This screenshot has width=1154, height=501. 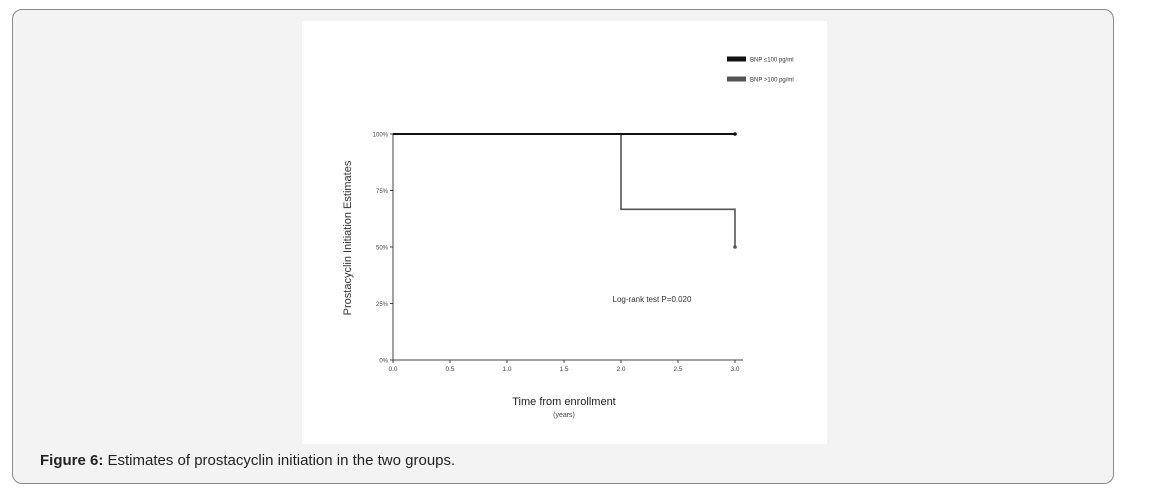 What do you see at coordinates (564, 415) in the screenshot?
I see `x-axis-sublabel: (years)` at bounding box center [564, 415].